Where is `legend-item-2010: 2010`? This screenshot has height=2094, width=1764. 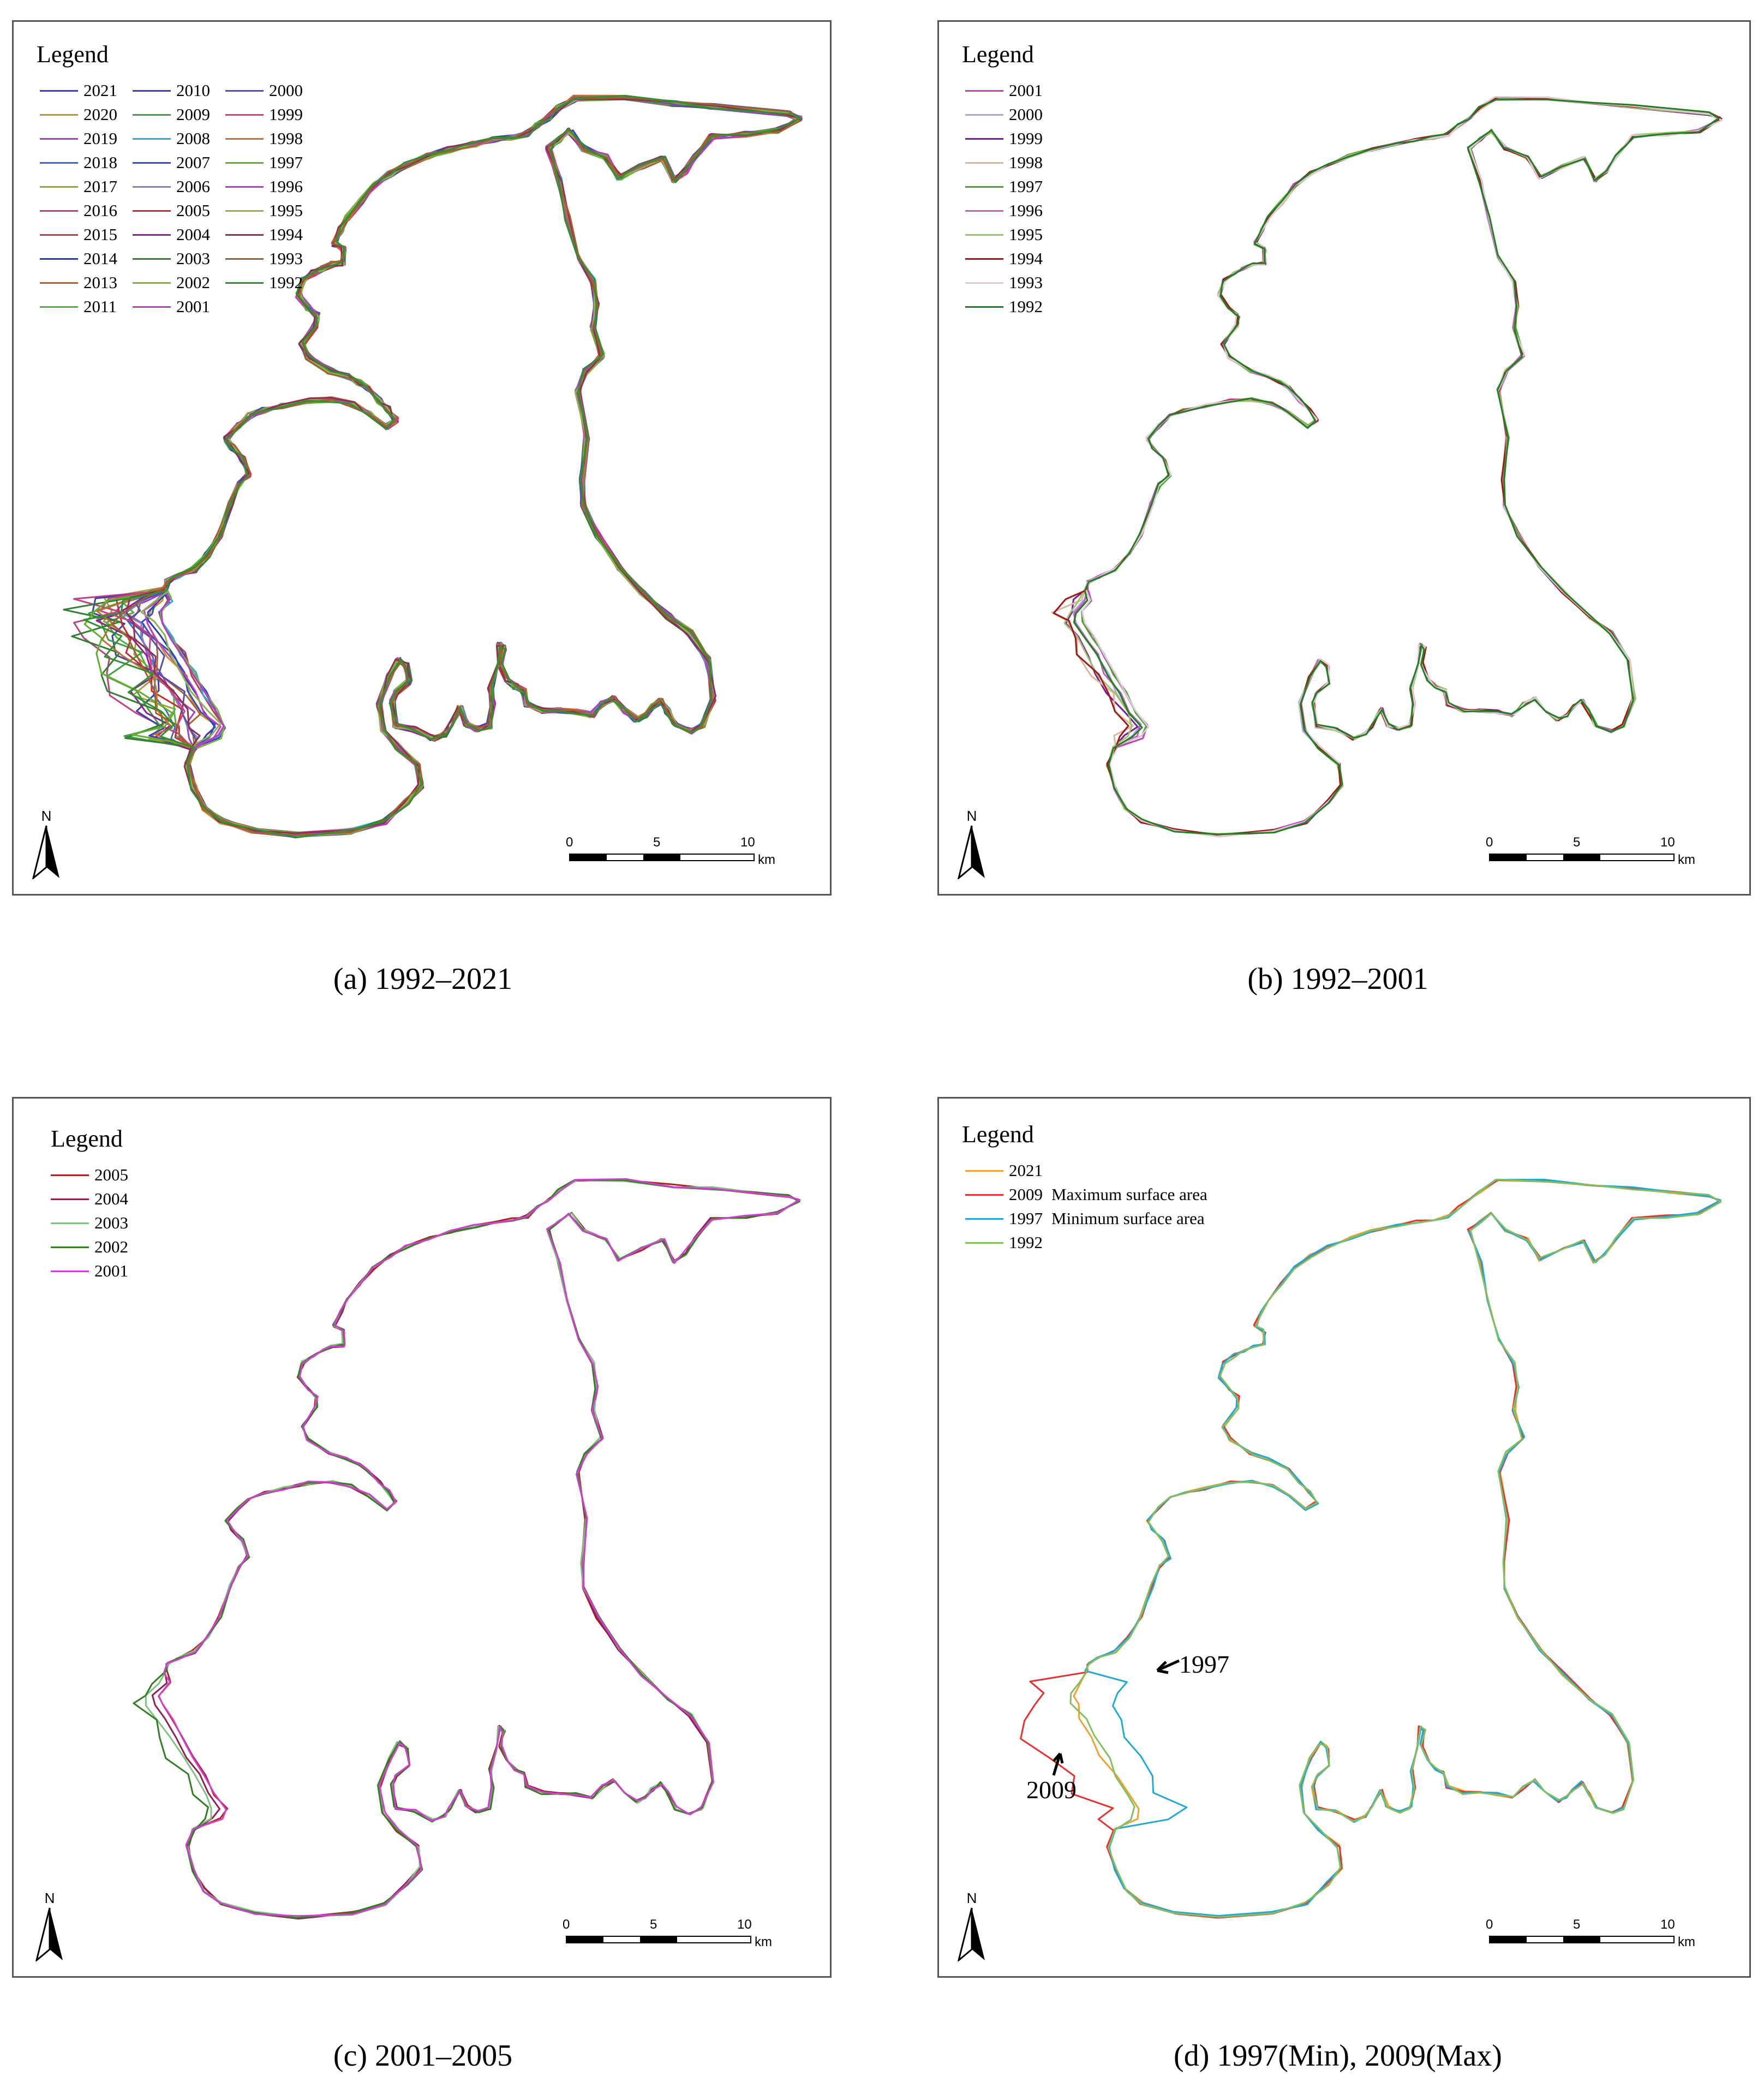 legend-item-2010: 2010 is located at coordinates (171, 91).